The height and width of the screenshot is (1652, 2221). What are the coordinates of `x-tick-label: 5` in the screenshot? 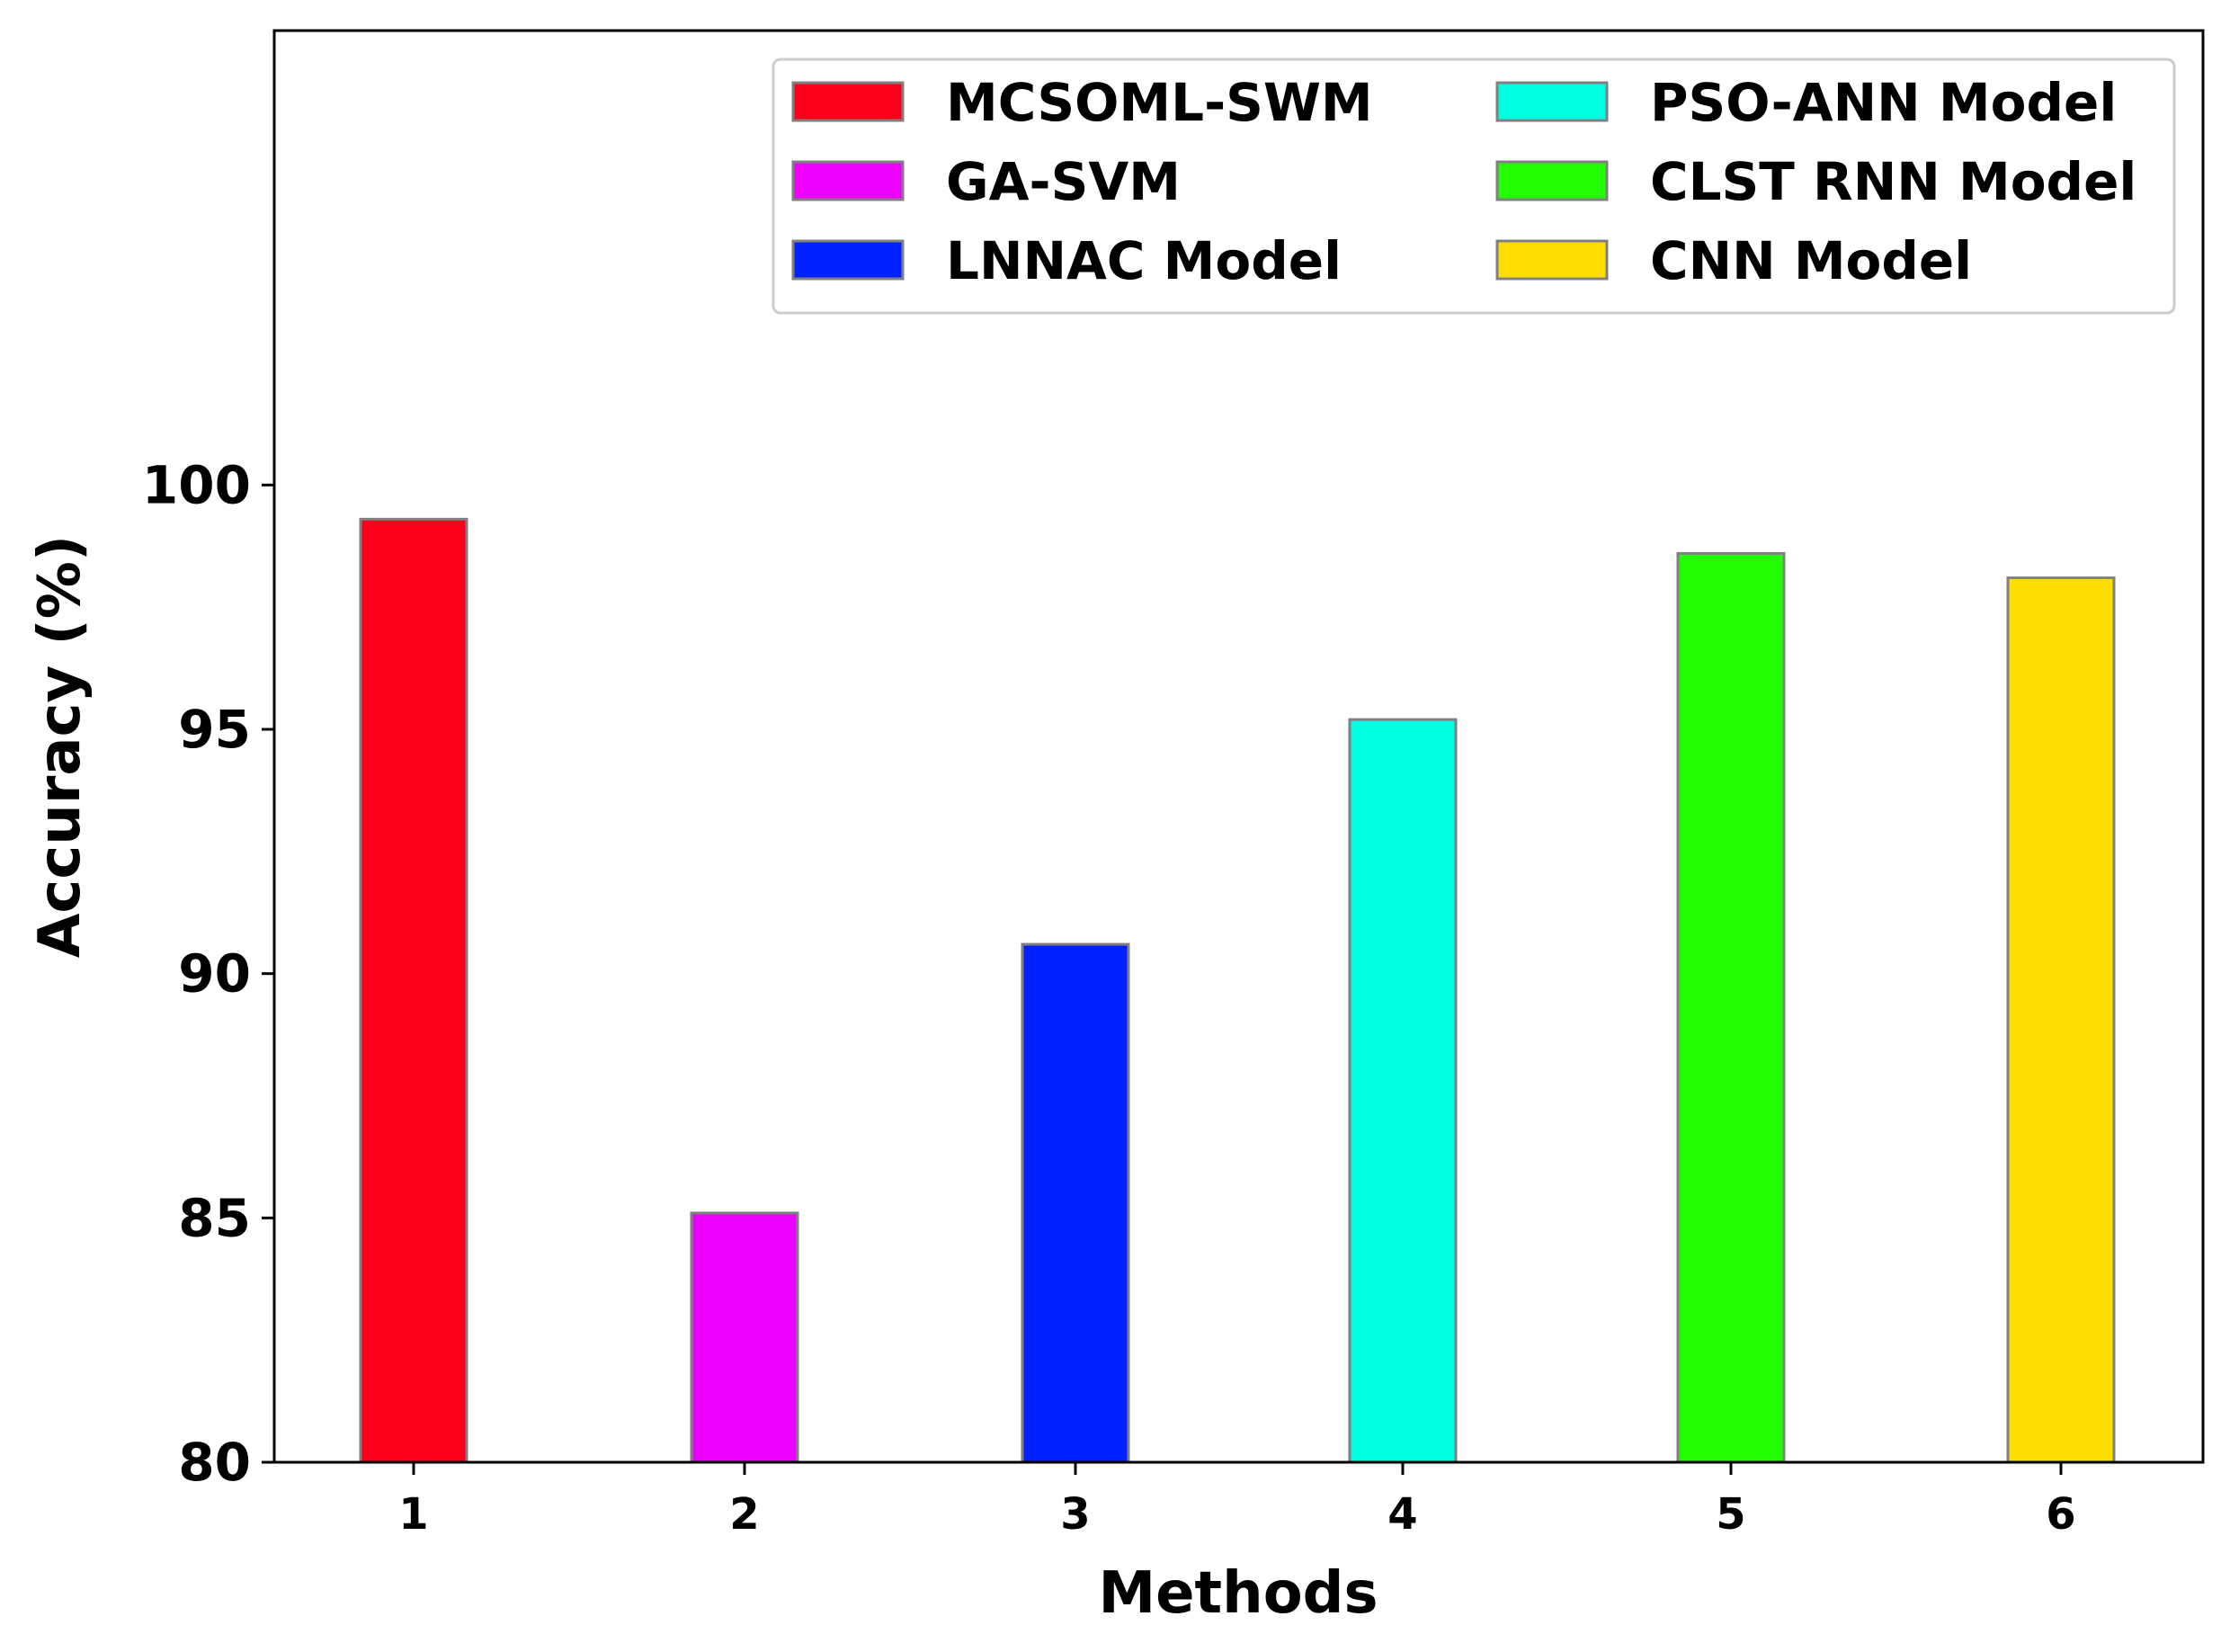 It's located at (1730, 1514).